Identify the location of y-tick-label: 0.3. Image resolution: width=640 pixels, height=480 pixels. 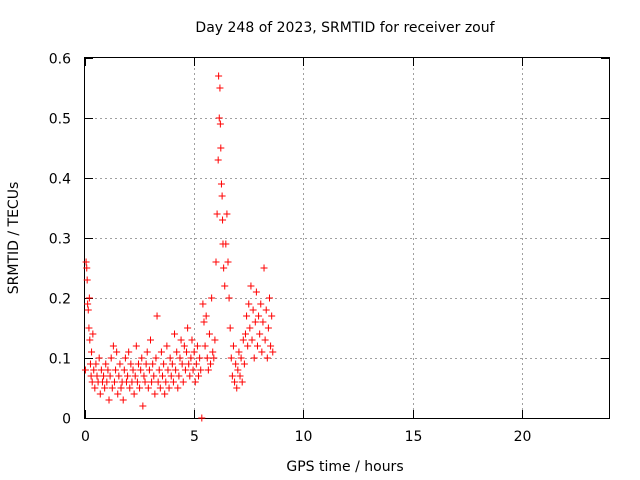
(60, 240).